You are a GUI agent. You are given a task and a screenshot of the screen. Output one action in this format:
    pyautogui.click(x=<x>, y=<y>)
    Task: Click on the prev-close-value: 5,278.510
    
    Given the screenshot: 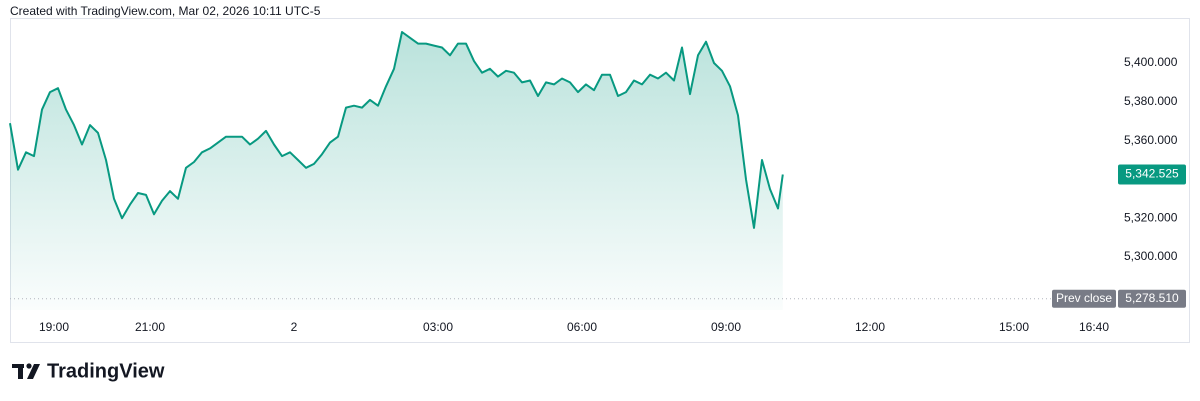 What is the action you would take?
    pyautogui.click(x=1152, y=298)
    